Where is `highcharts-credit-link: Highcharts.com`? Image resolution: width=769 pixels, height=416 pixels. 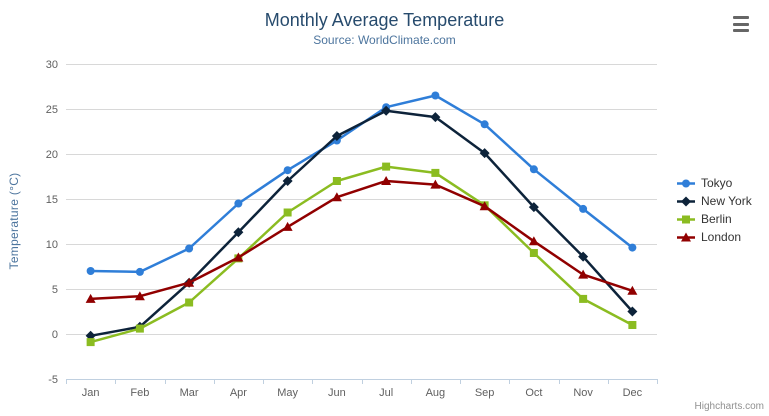
highcharts-credit-link: Highcharts.com is located at coordinates (729, 406).